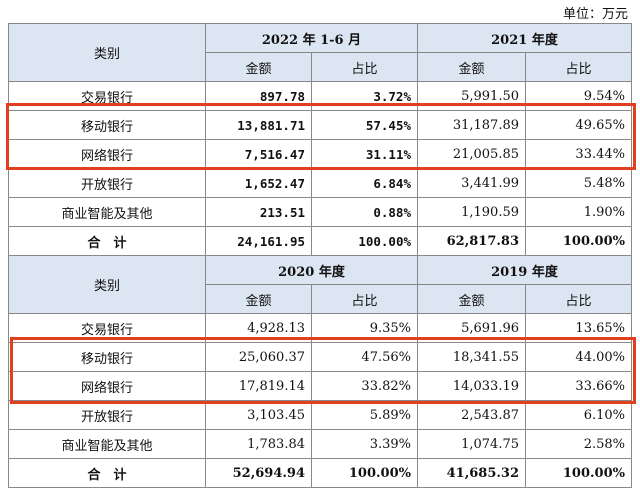  Describe the element at coordinates (258, 444) in the screenshot. I see `amount-cell: 1,783.84` at that location.